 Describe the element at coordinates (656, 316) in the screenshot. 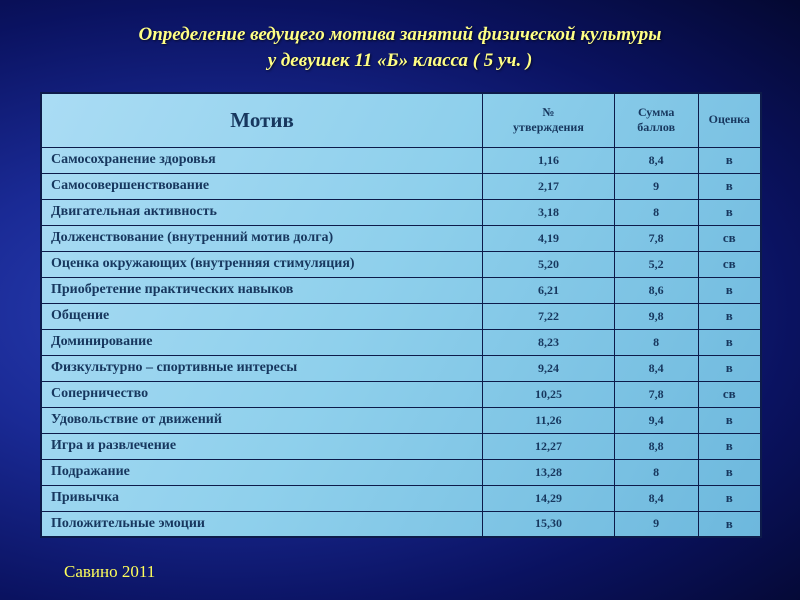

I see `score-sum-cell: 9,8` at that location.